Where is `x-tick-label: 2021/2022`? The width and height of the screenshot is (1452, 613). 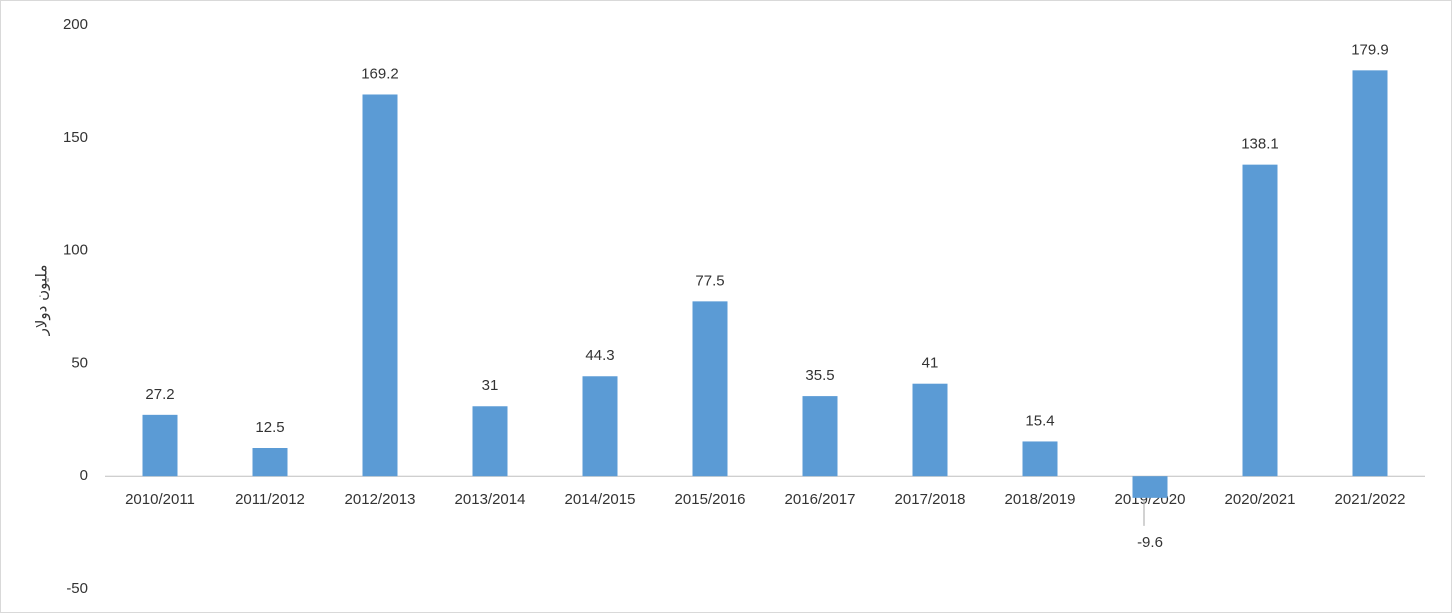 x-tick-label: 2021/2022 is located at coordinates (1370, 499).